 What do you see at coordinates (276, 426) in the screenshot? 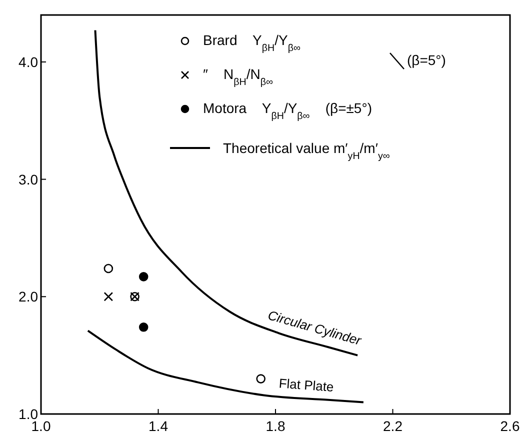
I see `x-tick-label: 1.8` at bounding box center [276, 426].